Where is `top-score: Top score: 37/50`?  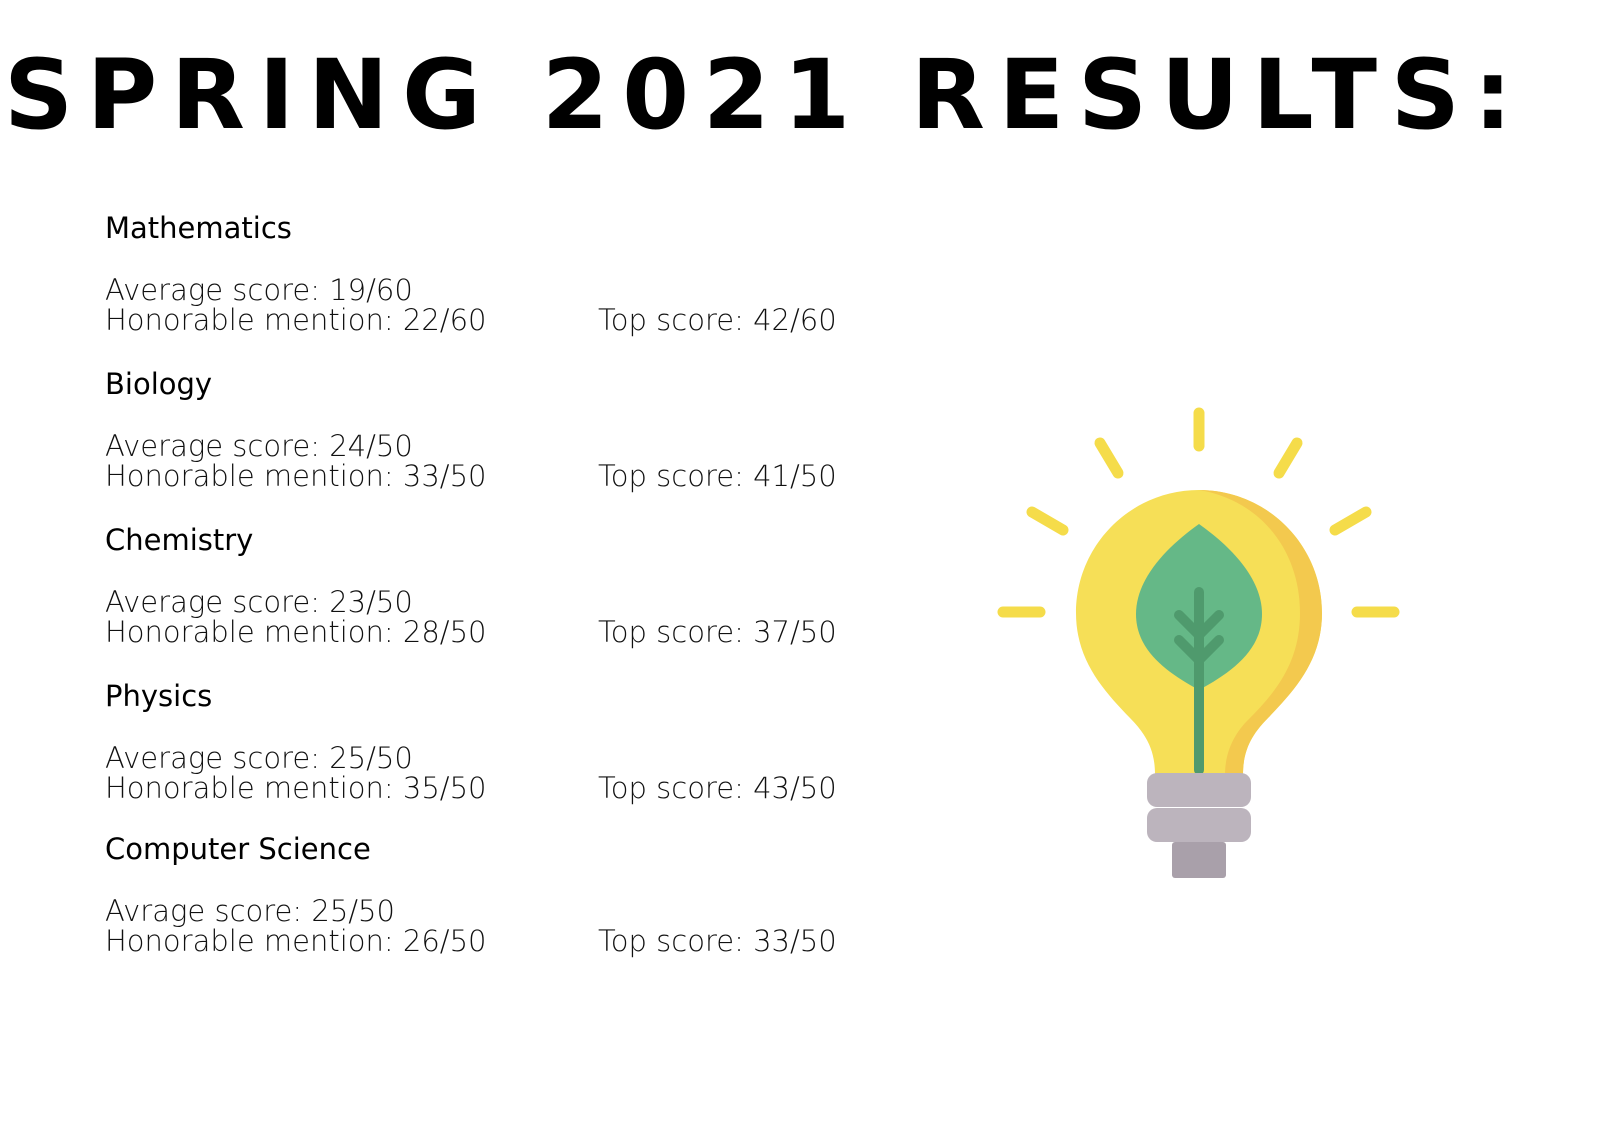
top-score: Top score: 37/50 is located at coordinates (717, 632).